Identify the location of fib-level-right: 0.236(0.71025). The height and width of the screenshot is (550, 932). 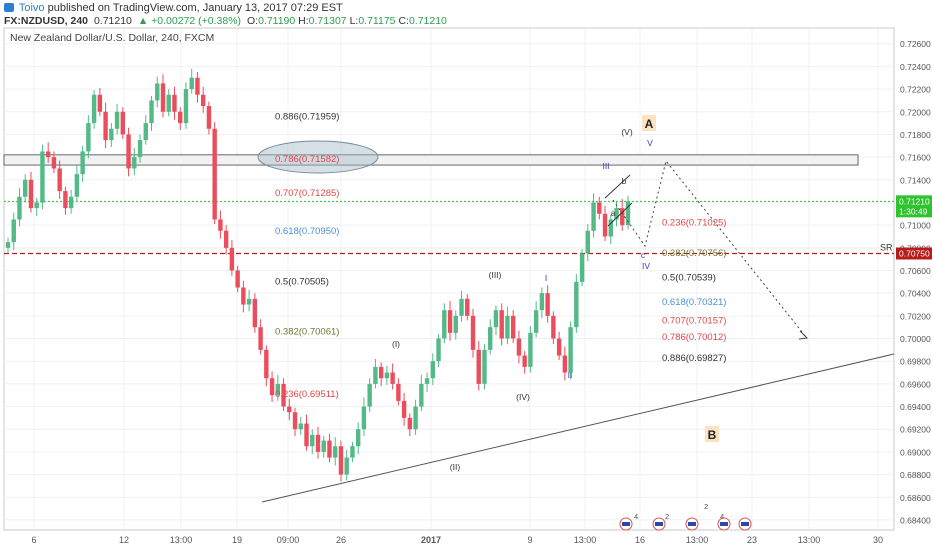
(694, 222).